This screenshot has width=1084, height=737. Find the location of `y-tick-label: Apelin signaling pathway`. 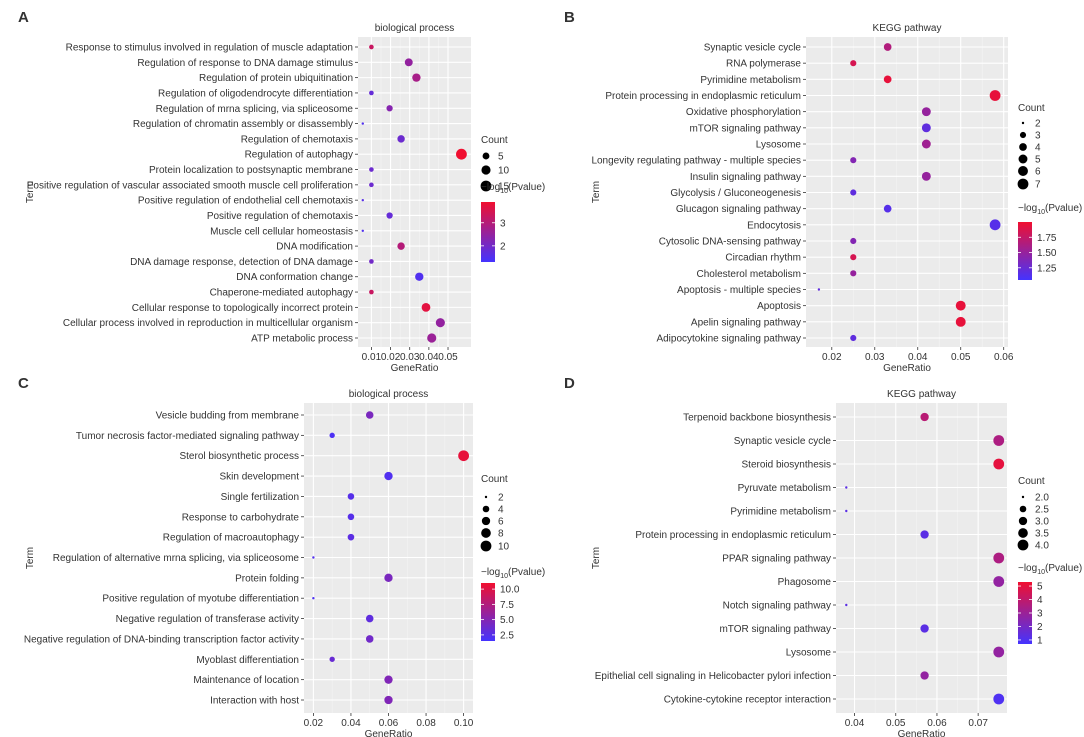

y-tick-label: Apelin signaling pathway is located at coordinates (746, 322).